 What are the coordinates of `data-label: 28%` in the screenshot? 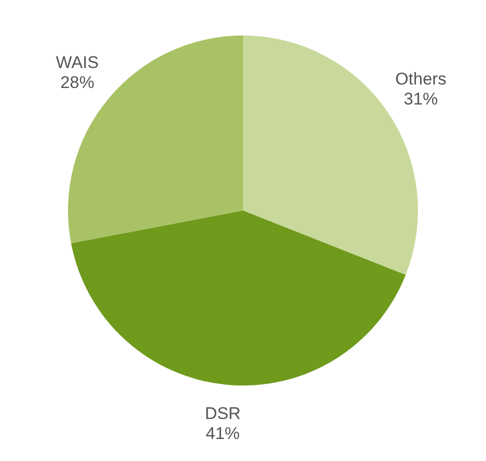 It's located at (77, 82).